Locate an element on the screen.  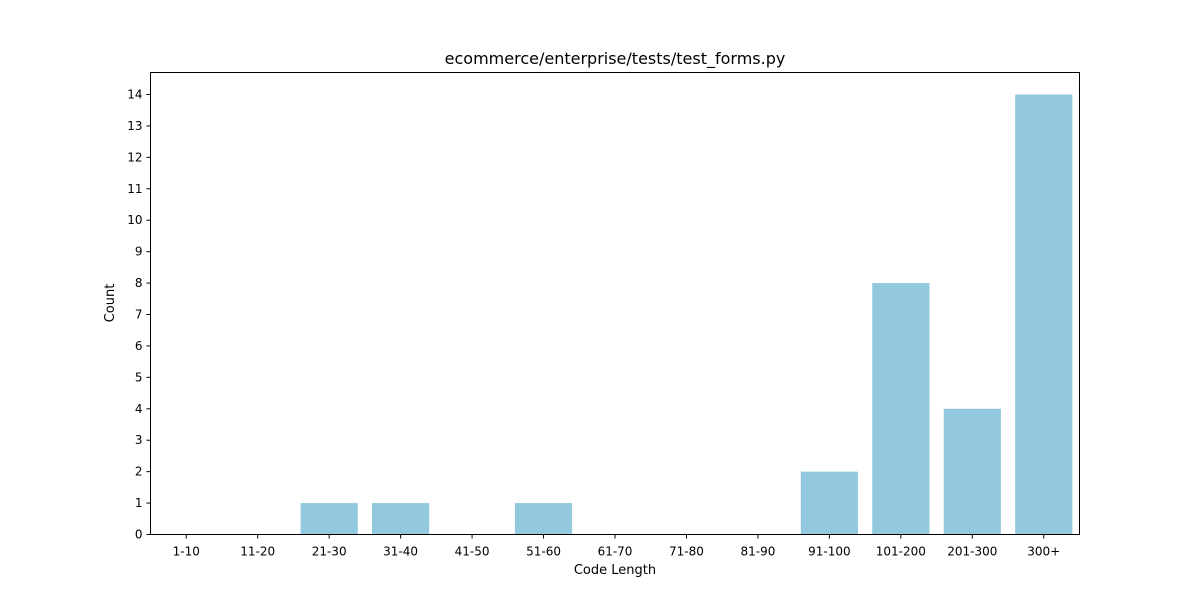
x-tick-label: 71-80 is located at coordinates (686, 552).